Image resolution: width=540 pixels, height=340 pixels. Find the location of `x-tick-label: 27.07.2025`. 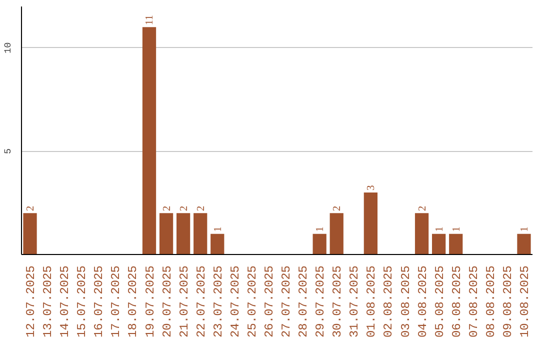

x-tick-label: 27.07.2025 is located at coordinates (287, 301).